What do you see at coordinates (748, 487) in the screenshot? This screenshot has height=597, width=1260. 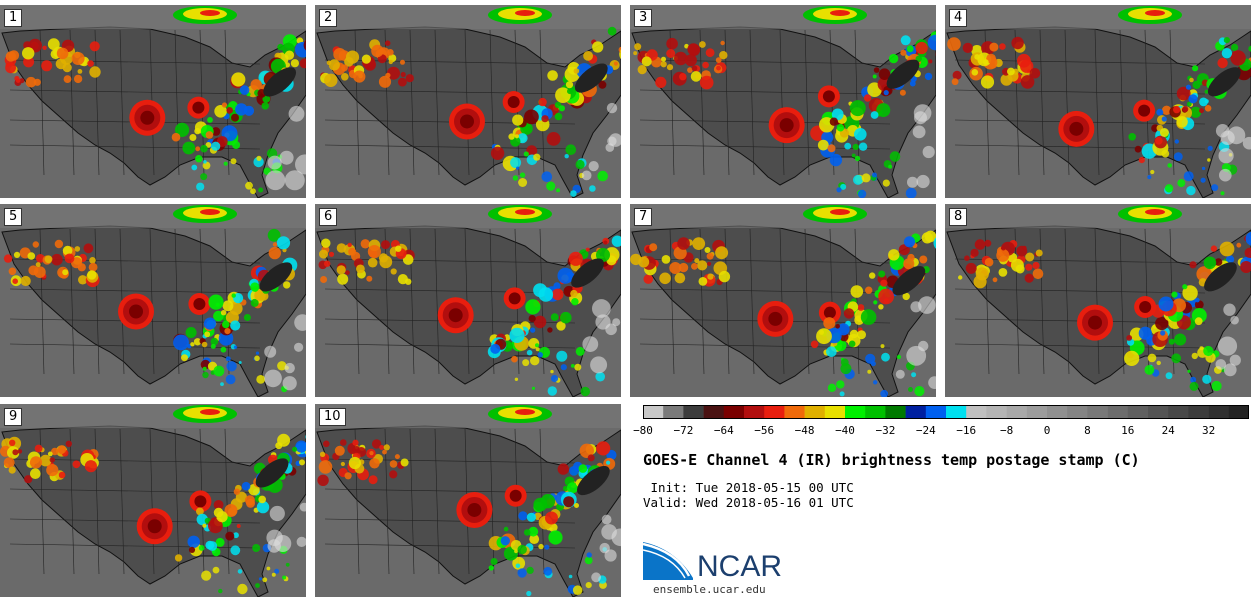 I see `init-time: Init: Tue 2018-05-15 00 UTC` at bounding box center [748, 487].